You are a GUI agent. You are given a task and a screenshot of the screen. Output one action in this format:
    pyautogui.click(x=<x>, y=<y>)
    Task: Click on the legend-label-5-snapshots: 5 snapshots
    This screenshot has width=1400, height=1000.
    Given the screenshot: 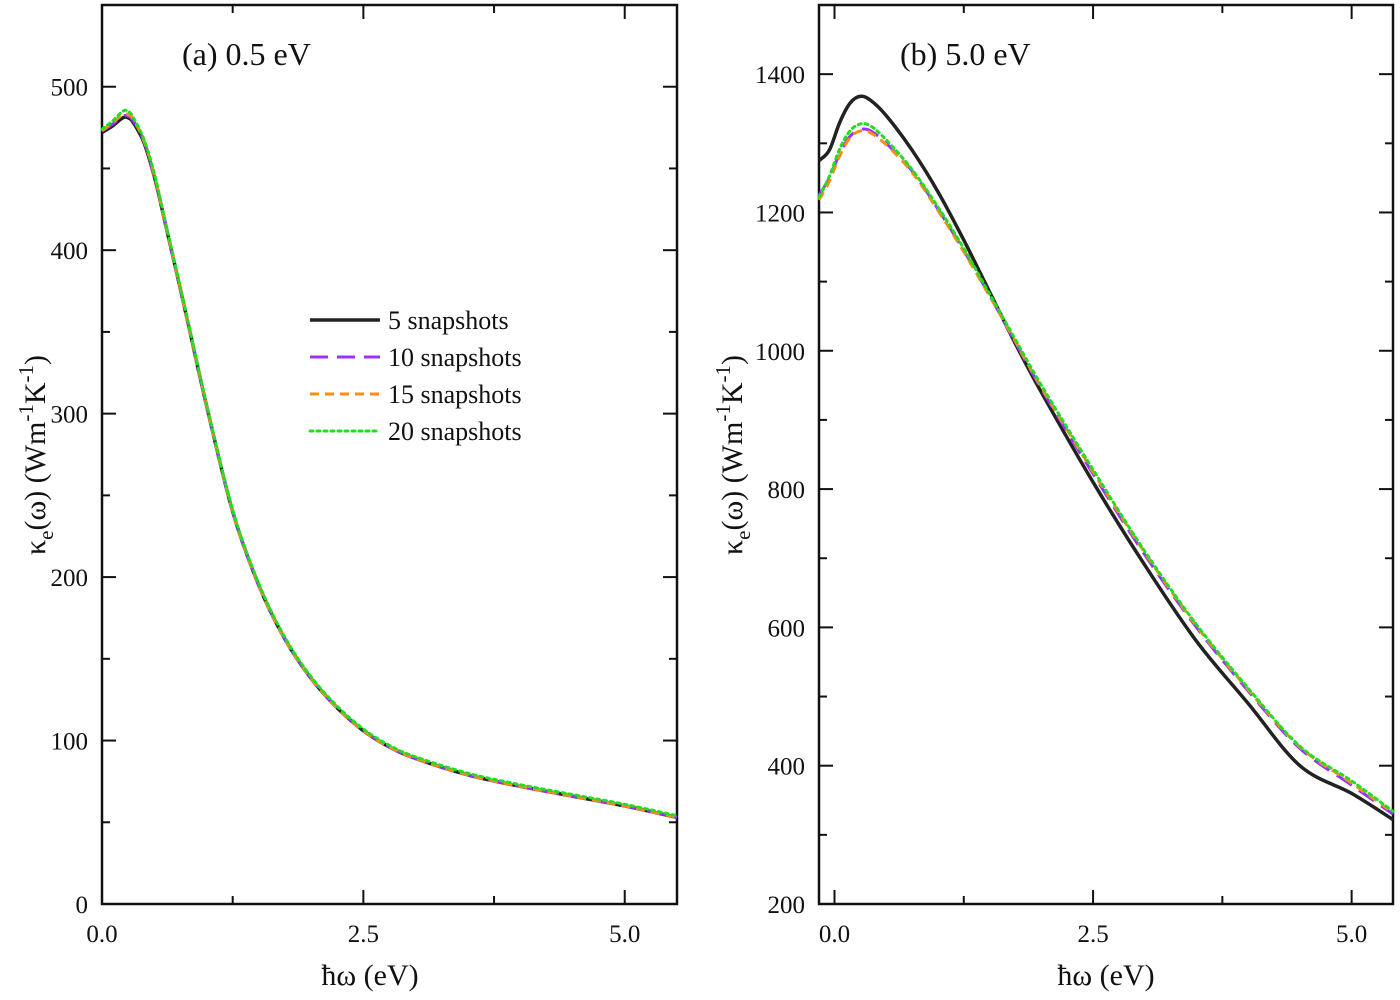 What is the action you would take?
    pyautogui.click(x=448, y=320)
    